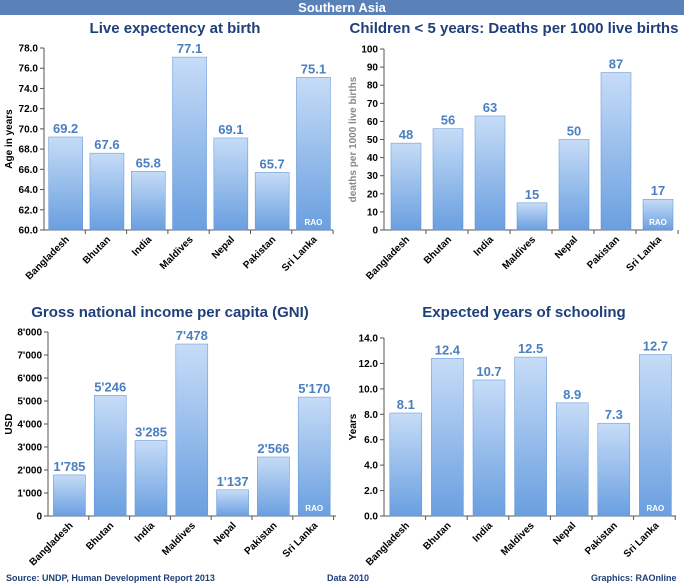 The height and width of the screenshot is (586, 684). Describe the element at coordinates (189, 48) in the screenshot. I see `data-label: 77.1` at that location.